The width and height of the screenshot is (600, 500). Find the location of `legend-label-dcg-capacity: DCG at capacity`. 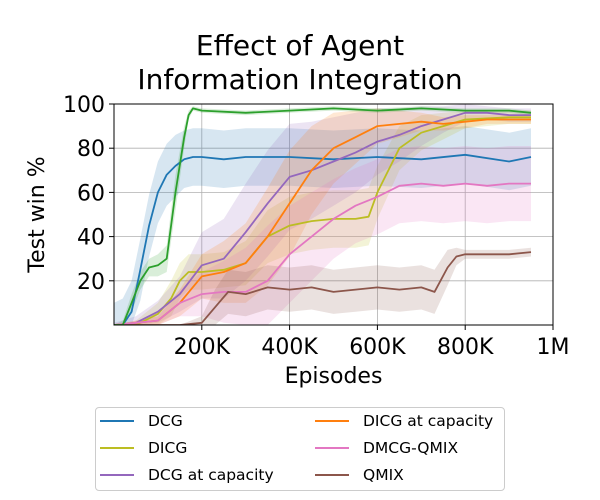

legend-label-dcg-capacity: DCG at capacity is located at coordinates (211, 475).